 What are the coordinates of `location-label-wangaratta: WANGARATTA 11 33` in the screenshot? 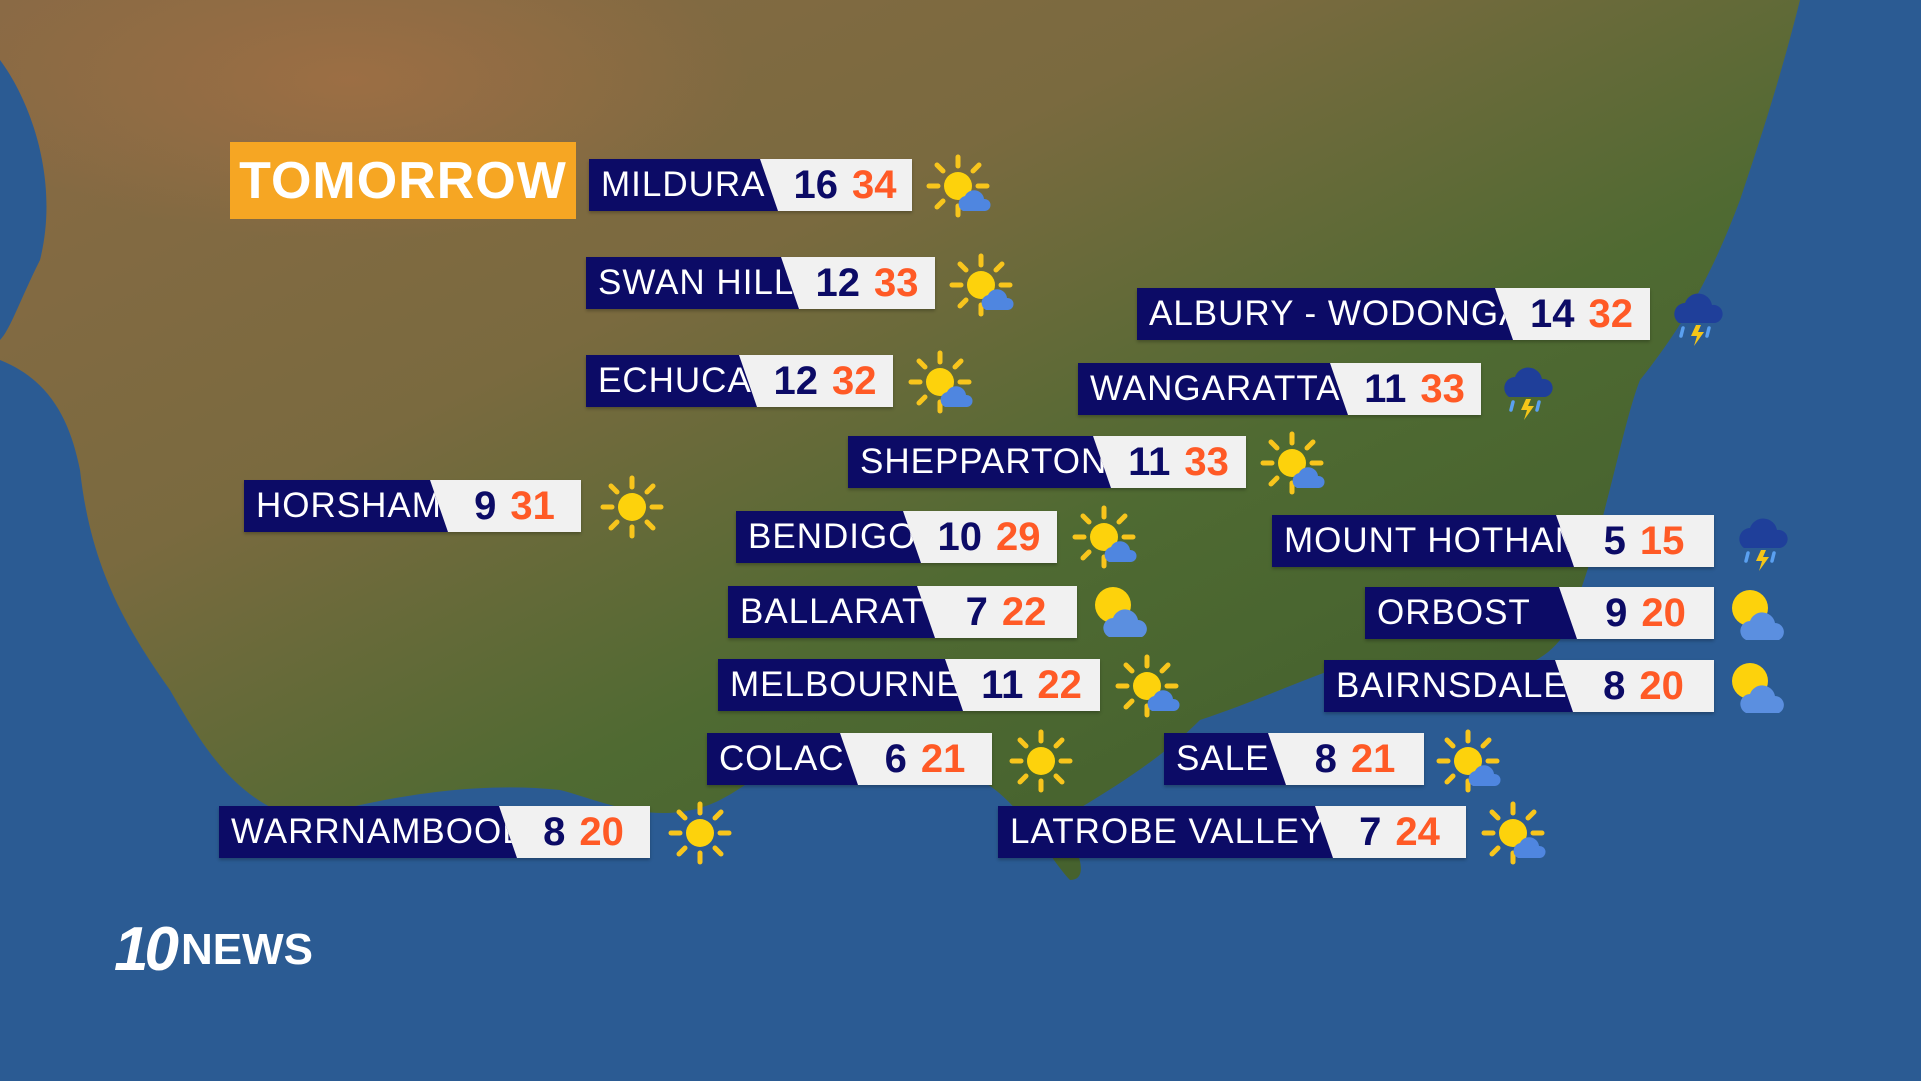 It's located at (1279, 389).